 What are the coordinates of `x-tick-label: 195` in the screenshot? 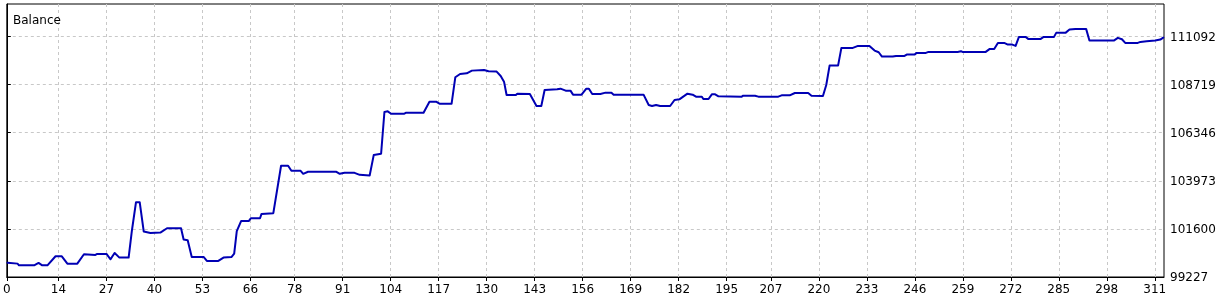 It's located at (727, 289).